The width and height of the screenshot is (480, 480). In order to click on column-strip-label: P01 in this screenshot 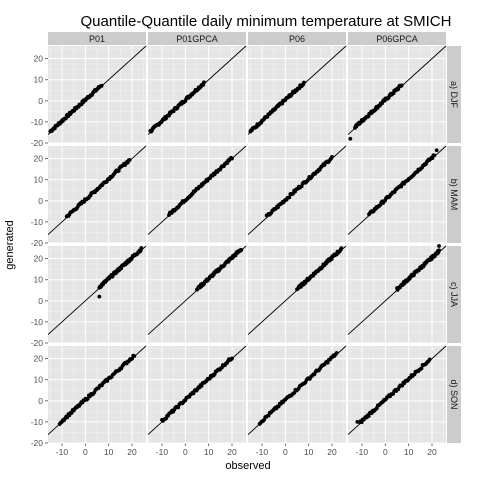, I will do `click(97, 39)`.